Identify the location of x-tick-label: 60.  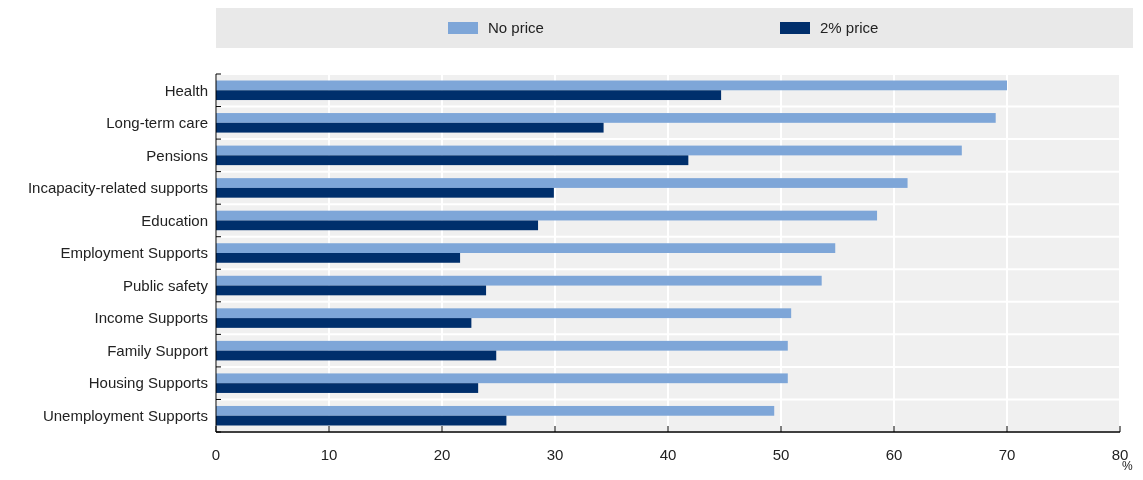
(894, 454).